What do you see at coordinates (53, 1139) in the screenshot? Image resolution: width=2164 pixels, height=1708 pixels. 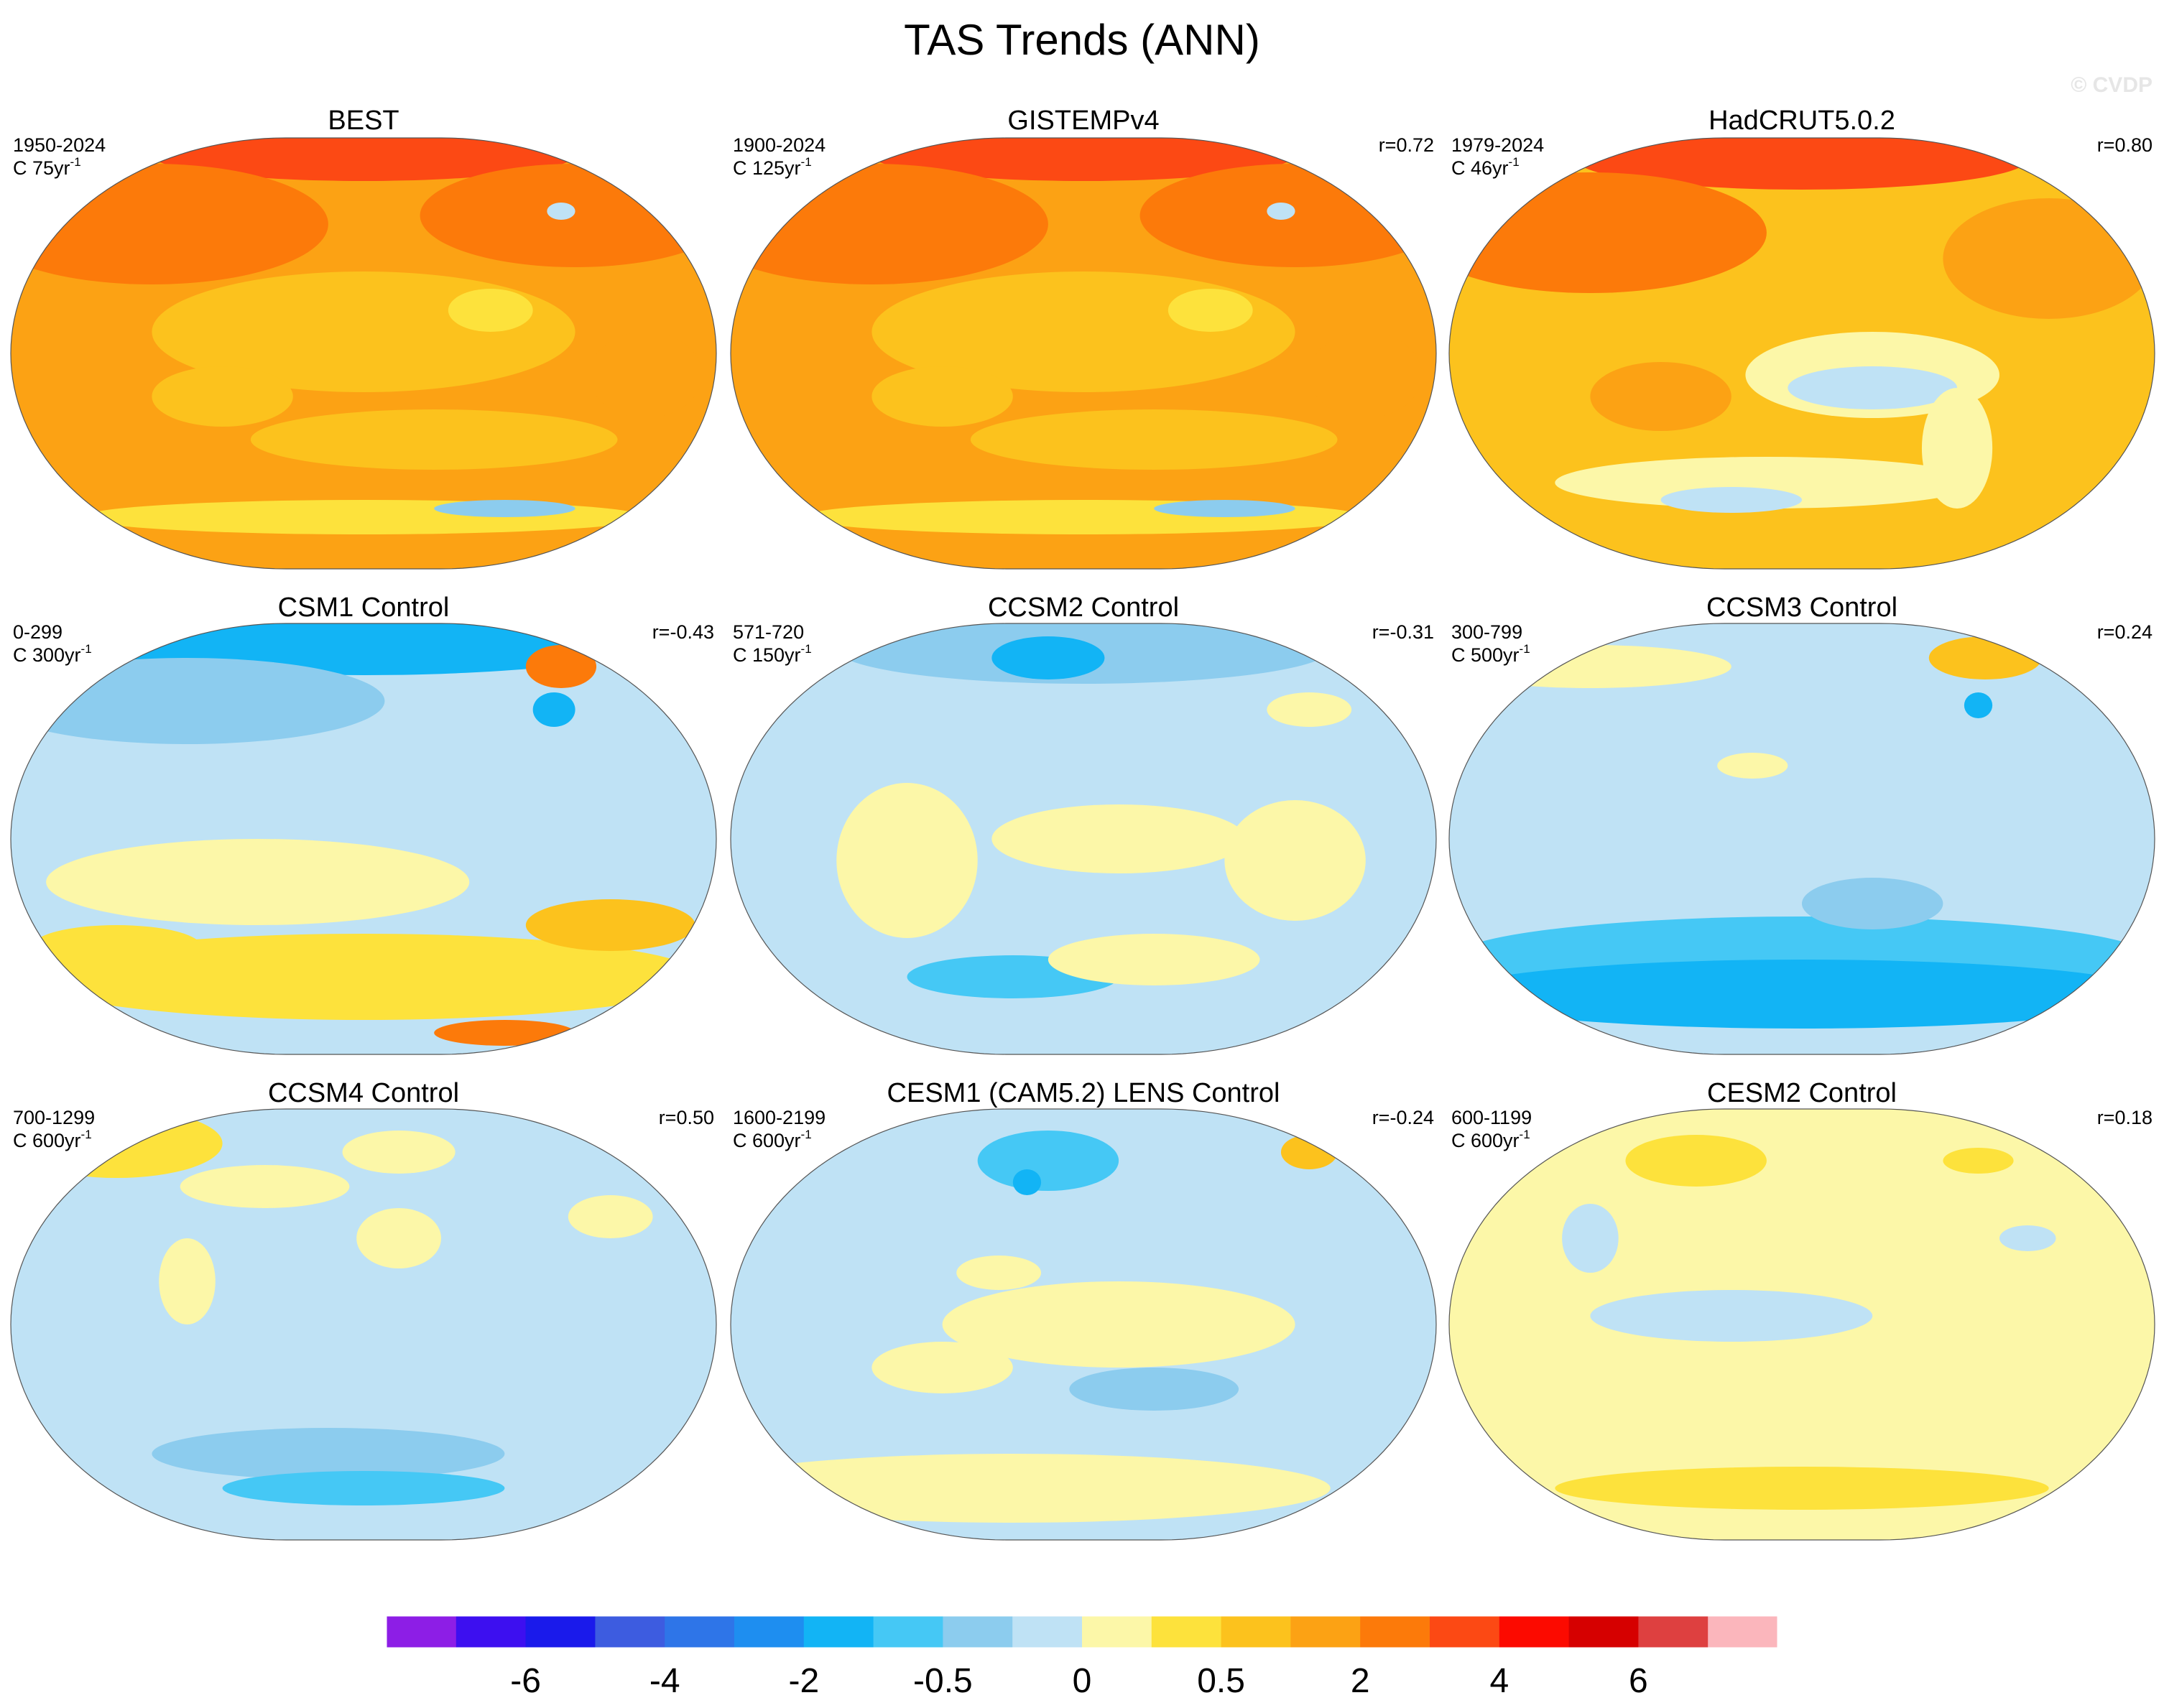 I see `panel-length: C 600yr-1` at bounding box center [53, 1139].